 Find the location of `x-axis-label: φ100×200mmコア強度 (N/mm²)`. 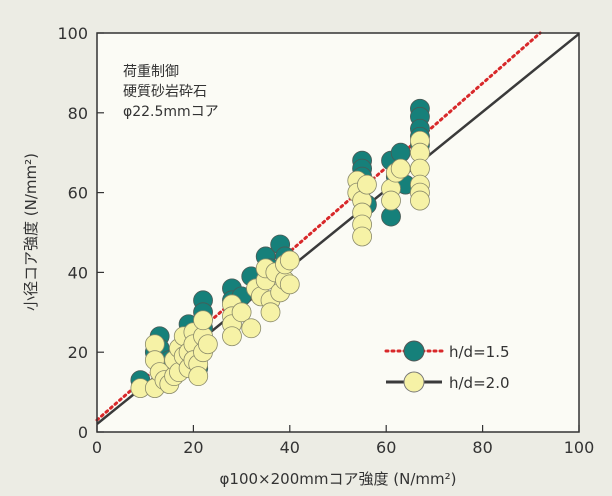

x-axis-label: φ100×200mmコア強度 (N/mm²) is located at coordinates (338, 479).